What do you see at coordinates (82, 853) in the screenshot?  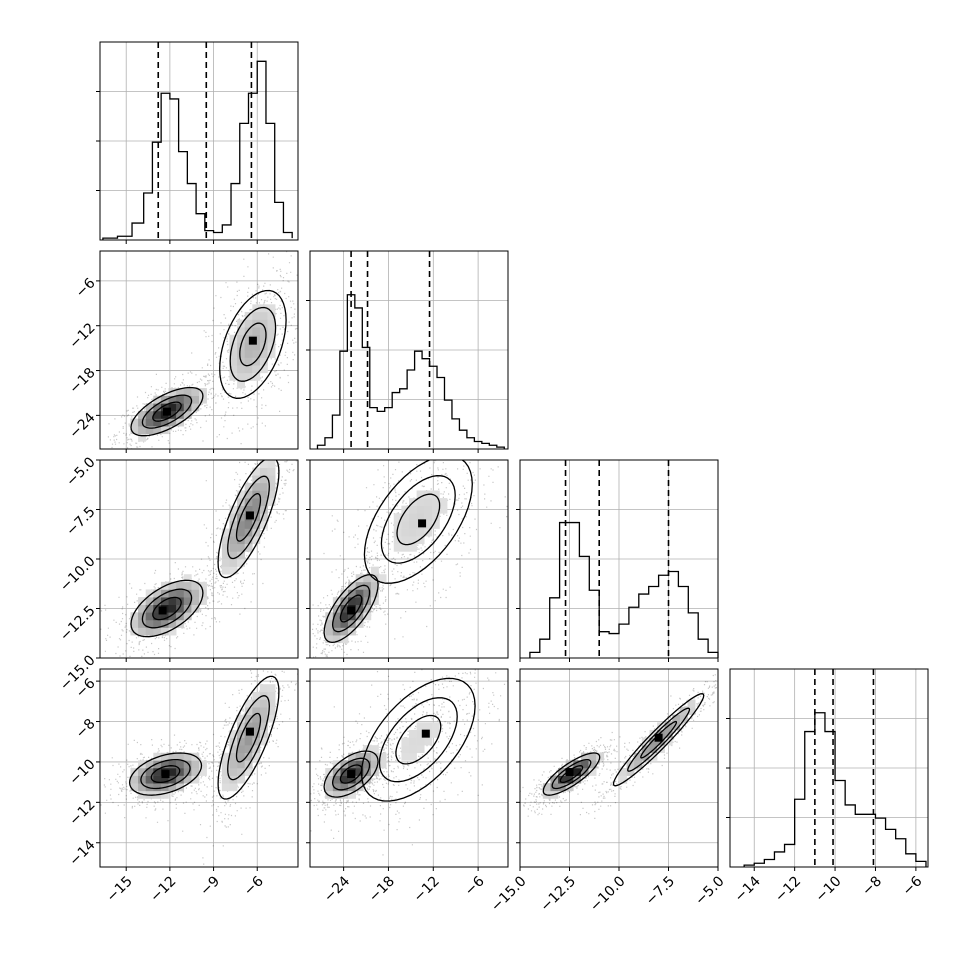 I see `y-tick-label: −14` at bounding box center [82, 853].